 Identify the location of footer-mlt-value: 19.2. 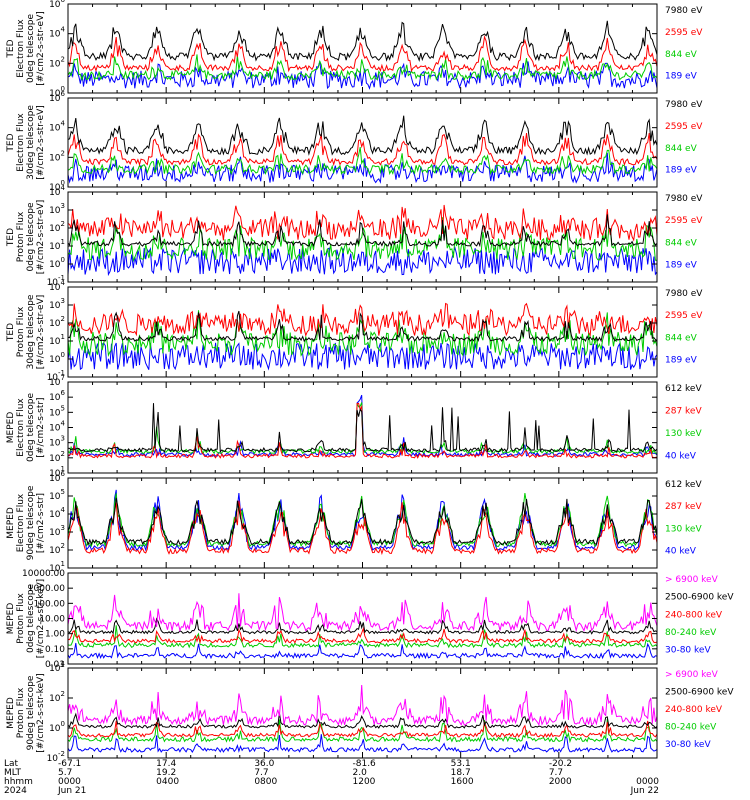
(166, 773).